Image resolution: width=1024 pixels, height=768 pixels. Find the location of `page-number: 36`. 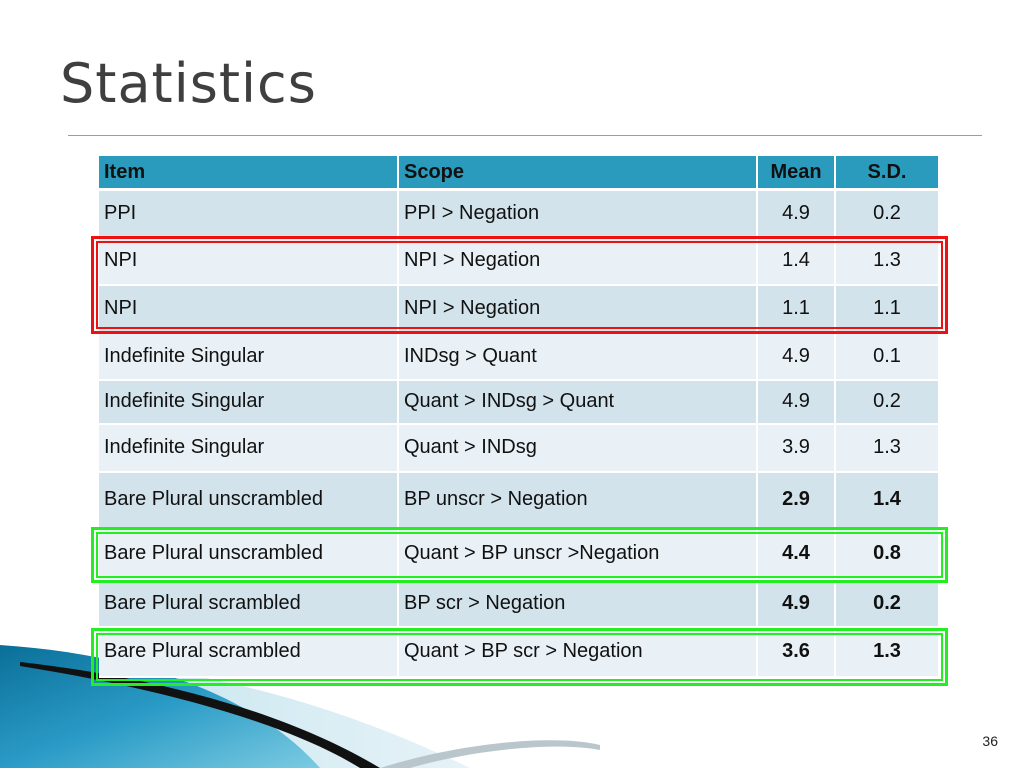

page-number: 36 is located at coordinates (990, 741).